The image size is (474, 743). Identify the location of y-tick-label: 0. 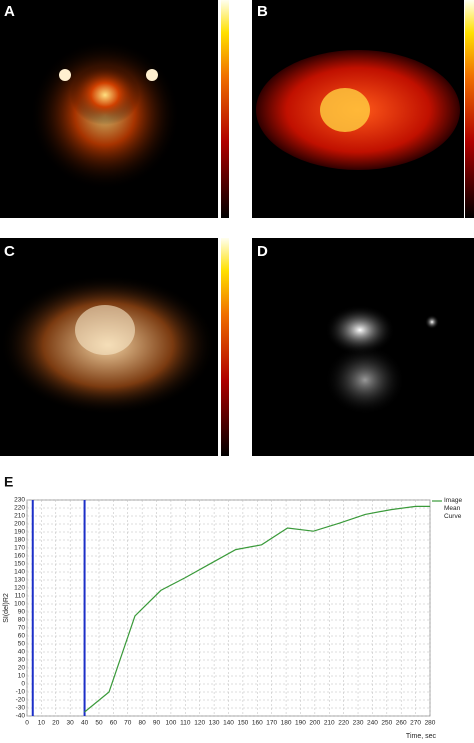
(23, 684).